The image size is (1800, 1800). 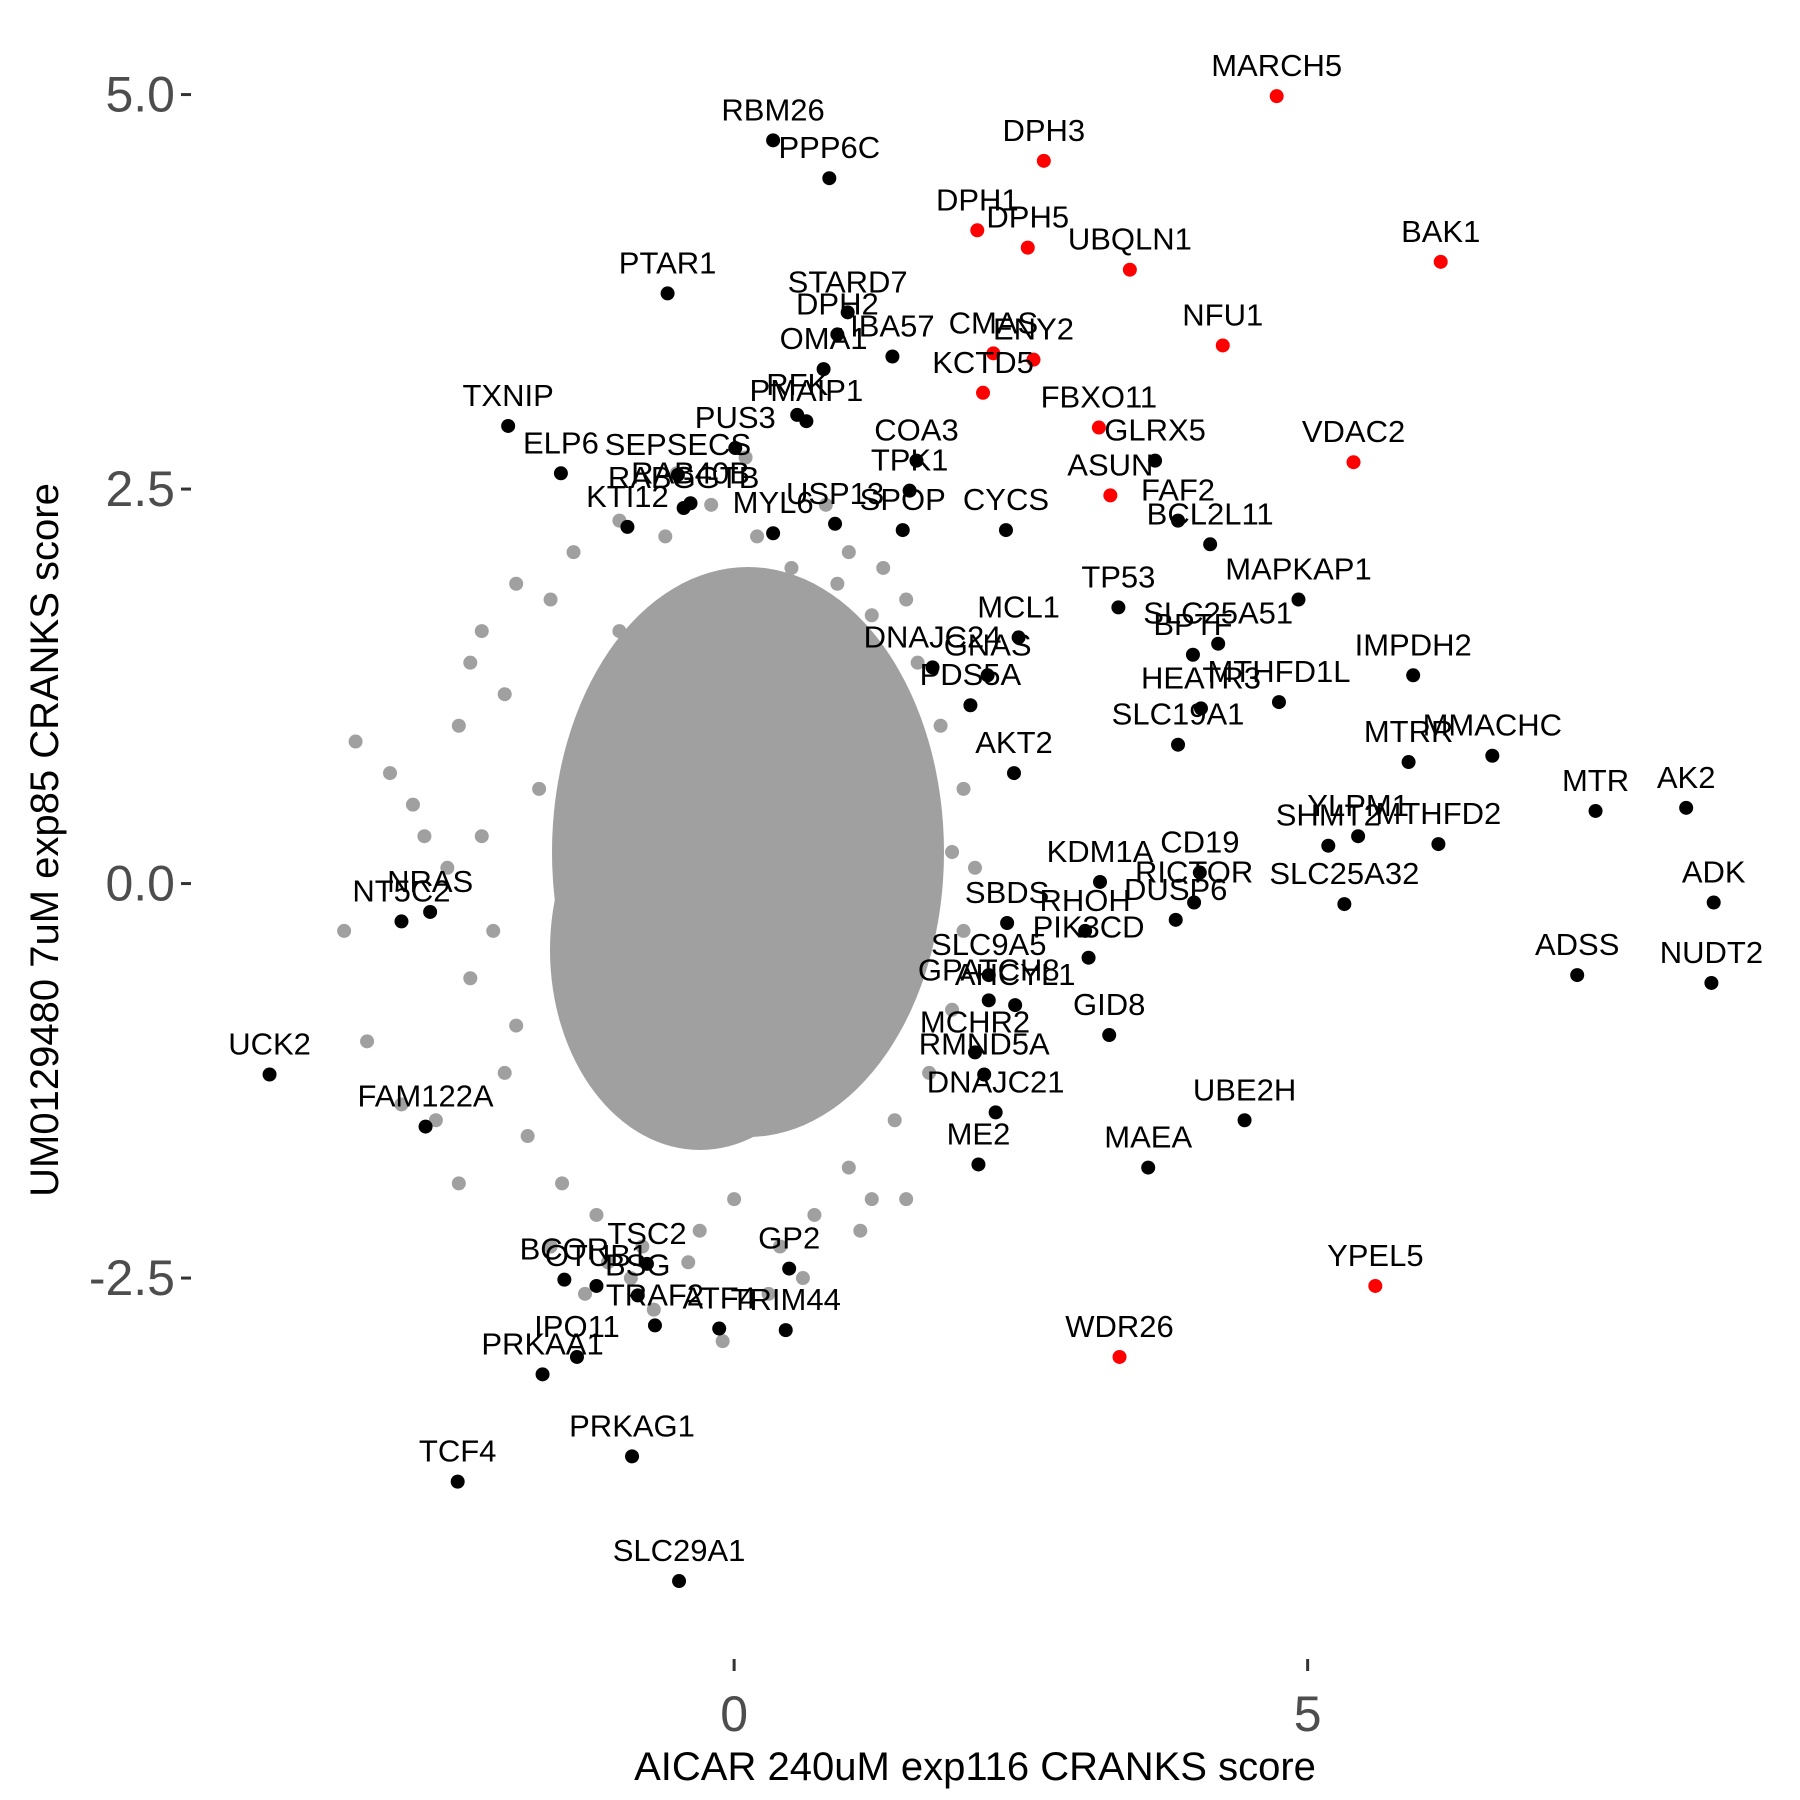 What do you see at coordinates (1014, 742) in the screenshot?
I see `point-label: AKT2` at bounding box center [1014, 742].